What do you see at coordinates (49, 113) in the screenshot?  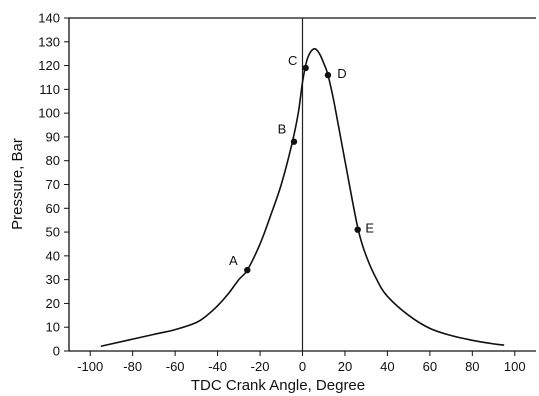 I see `y-tick-label: 100` at bounding box center [49, 113].